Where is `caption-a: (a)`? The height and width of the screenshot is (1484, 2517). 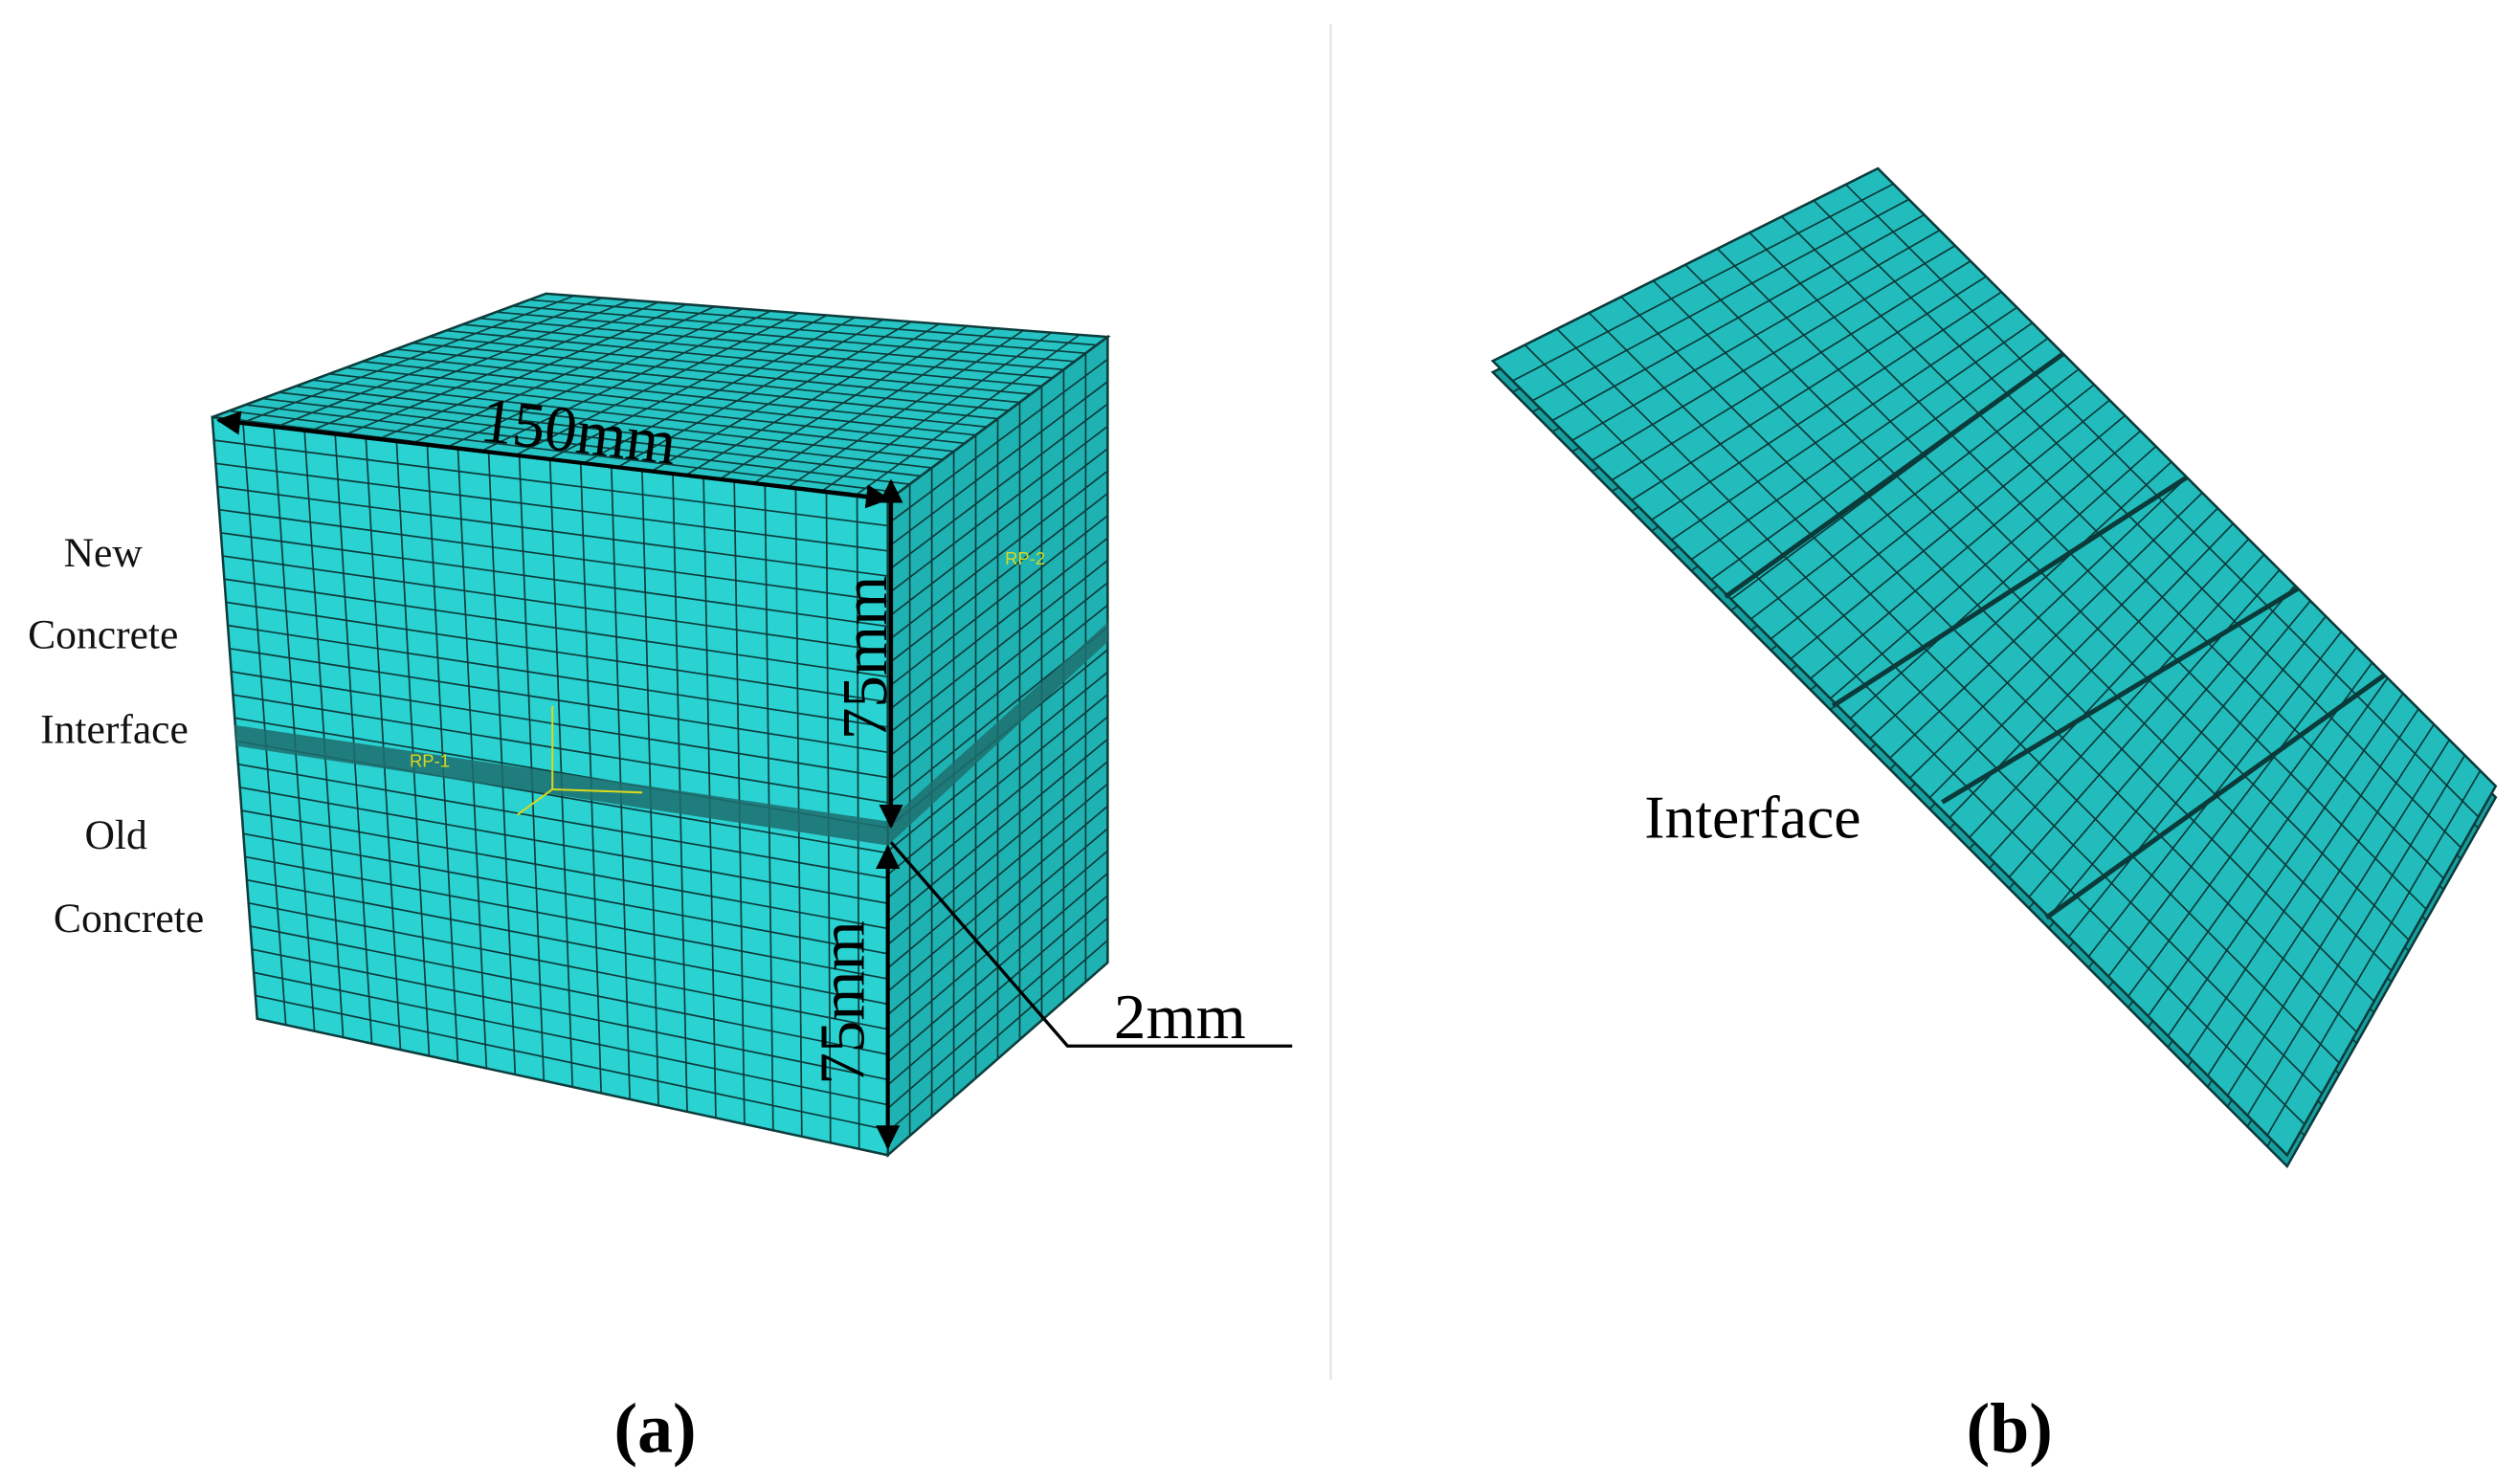 caption-a: (a) is located at coordinates (655, 1427).